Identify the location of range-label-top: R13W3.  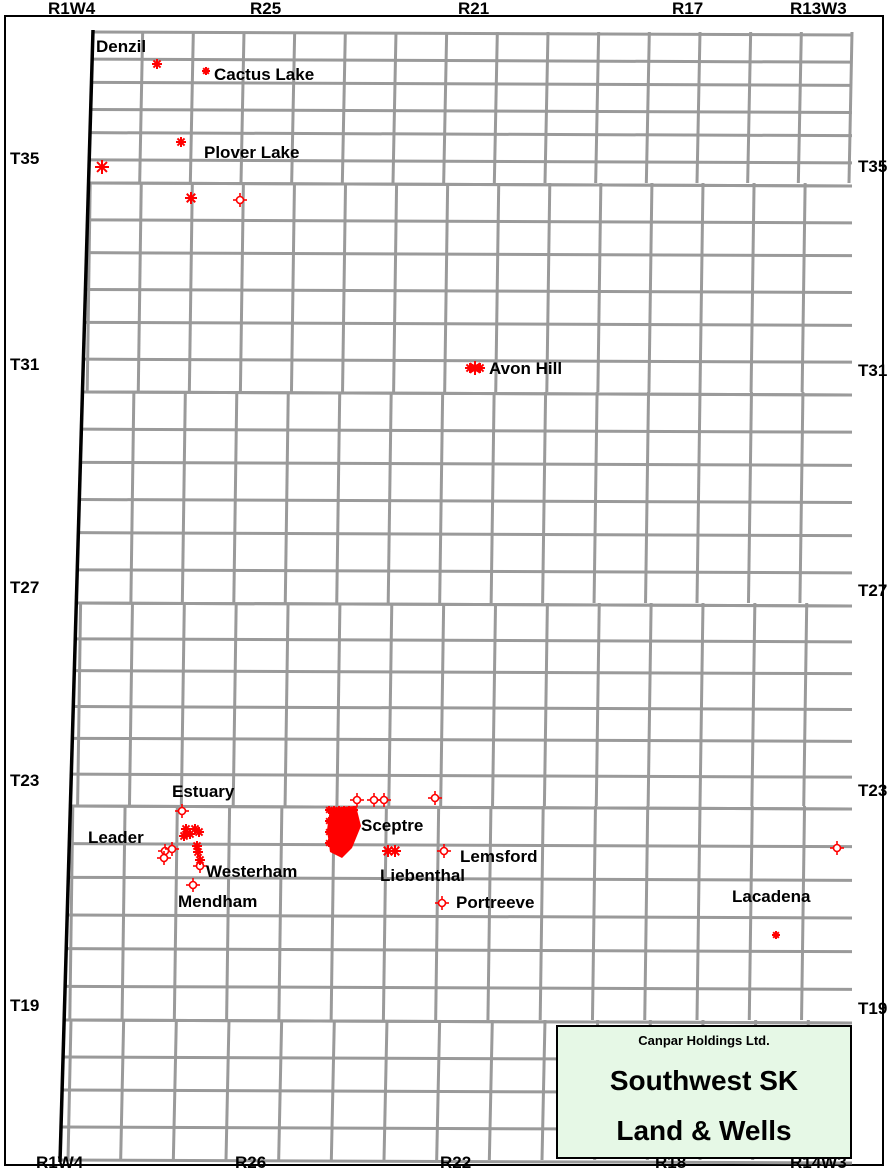
(818, 9).